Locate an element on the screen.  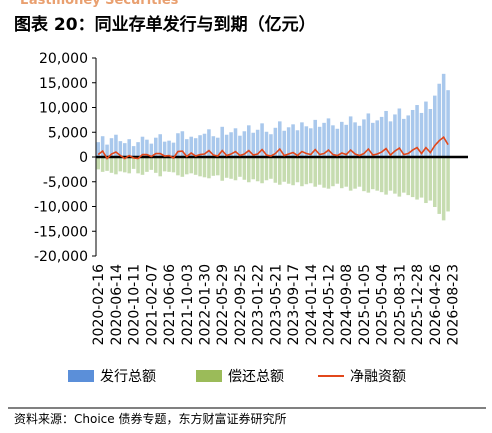
x-tick-label: 2023-01-22 is located at coordinates (259, 304).